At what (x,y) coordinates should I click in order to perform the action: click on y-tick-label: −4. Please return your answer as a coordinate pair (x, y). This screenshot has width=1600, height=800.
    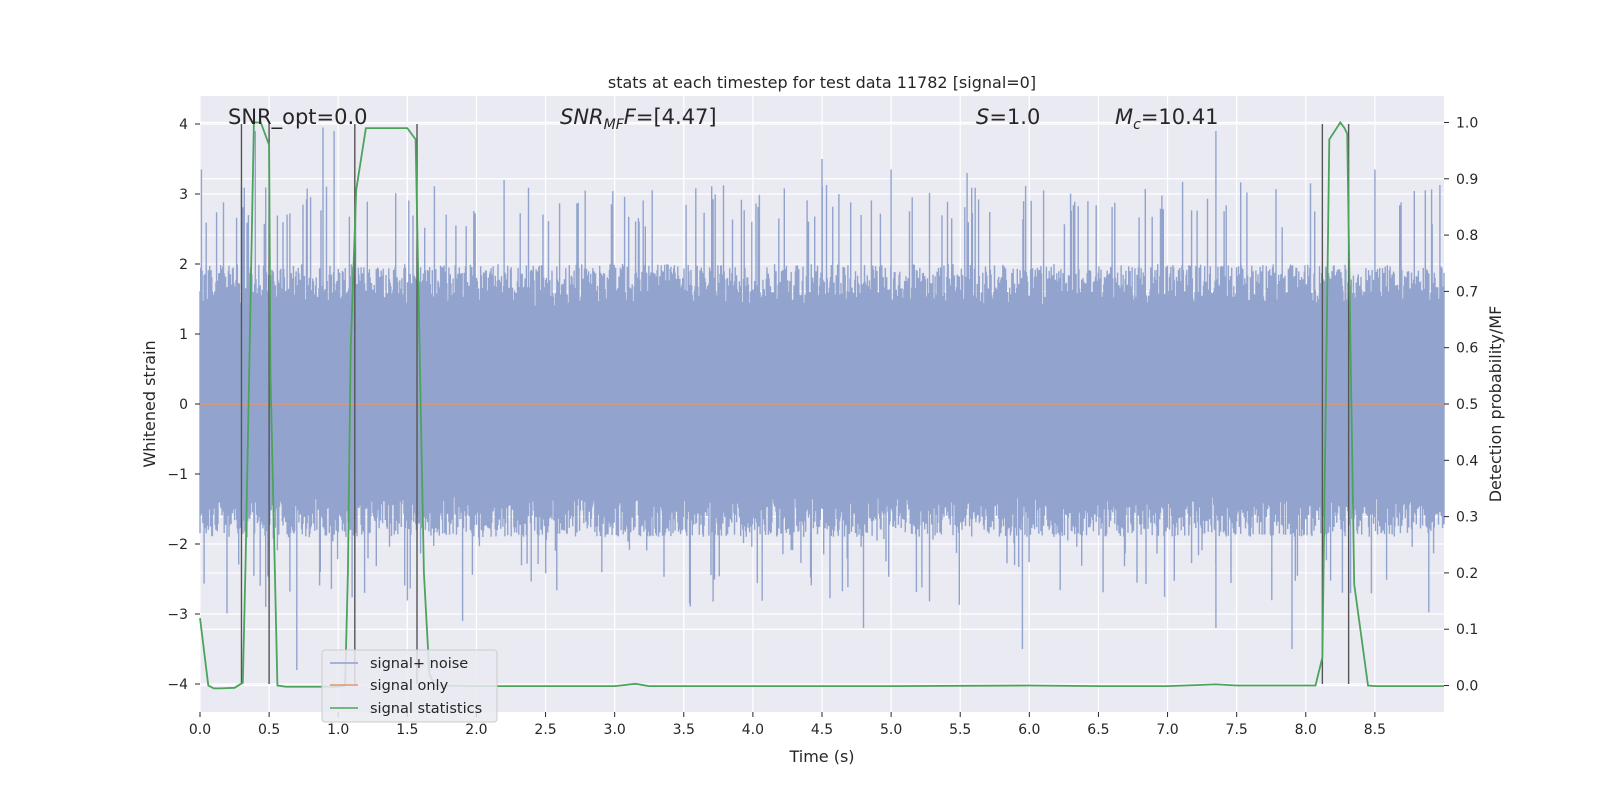
    Looking at the image, I should click on (177, 685).